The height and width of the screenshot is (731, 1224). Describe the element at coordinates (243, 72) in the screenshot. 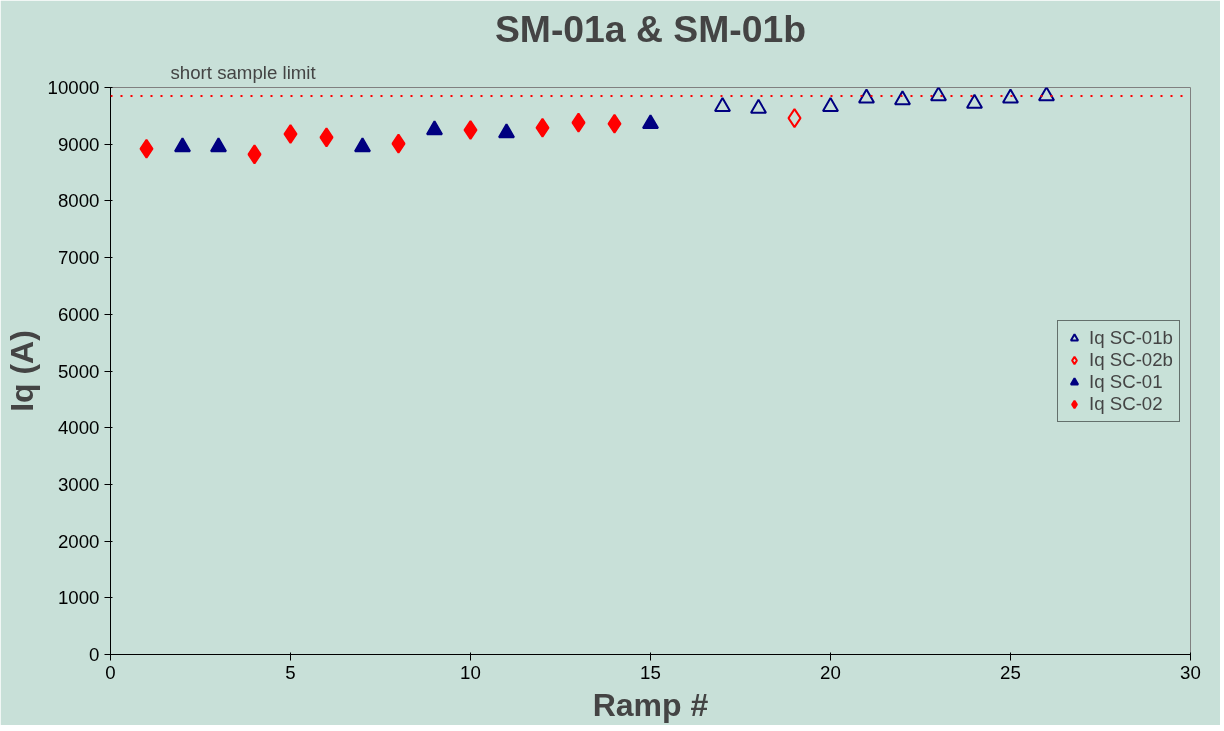

I see `ref-line-label: short sample limit` at that location.